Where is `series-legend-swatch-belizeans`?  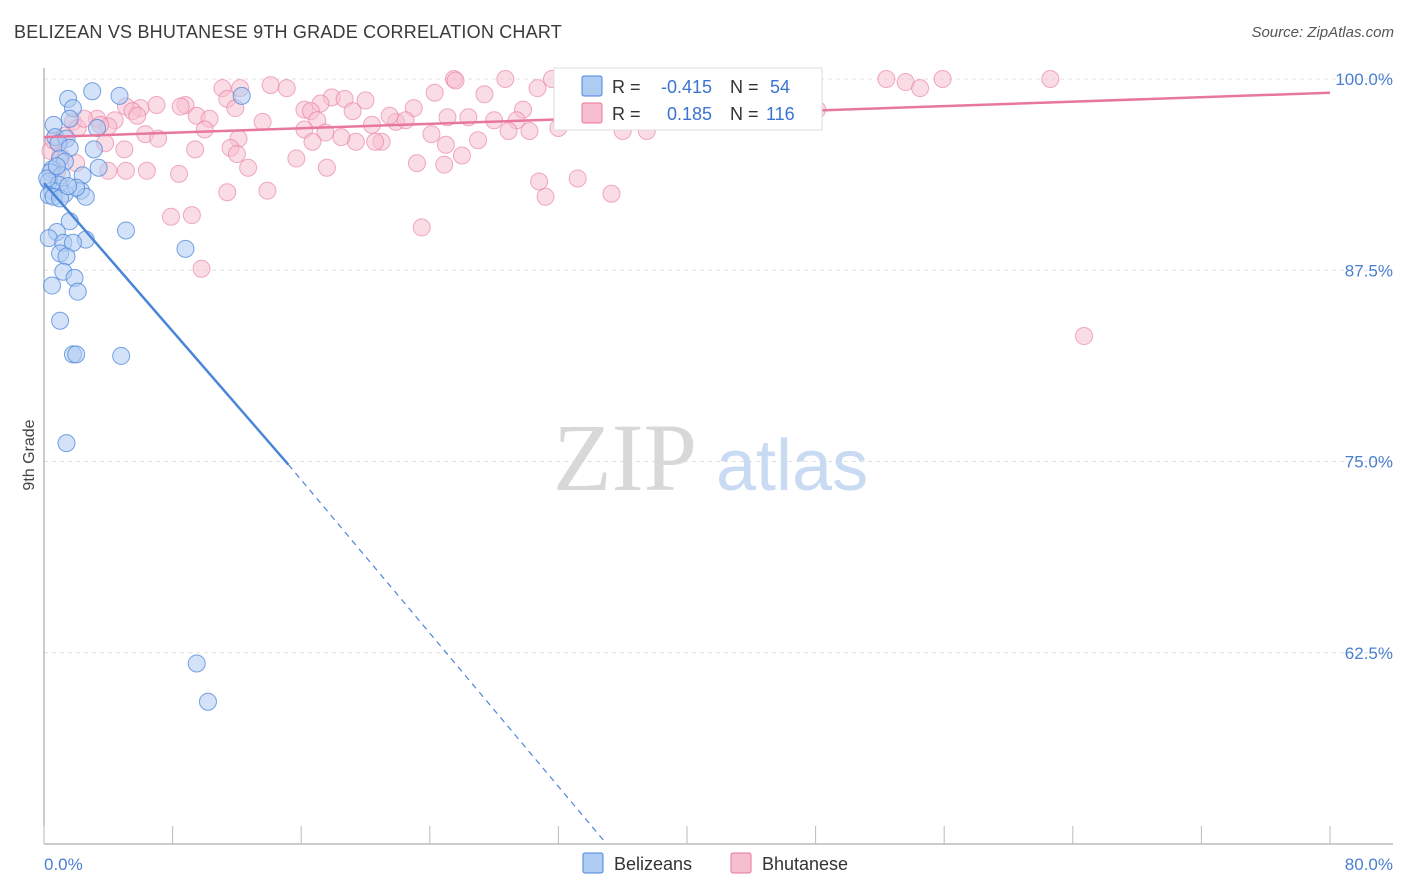
series-legend-swatch-belizeans is located at coordinates (593, 863).